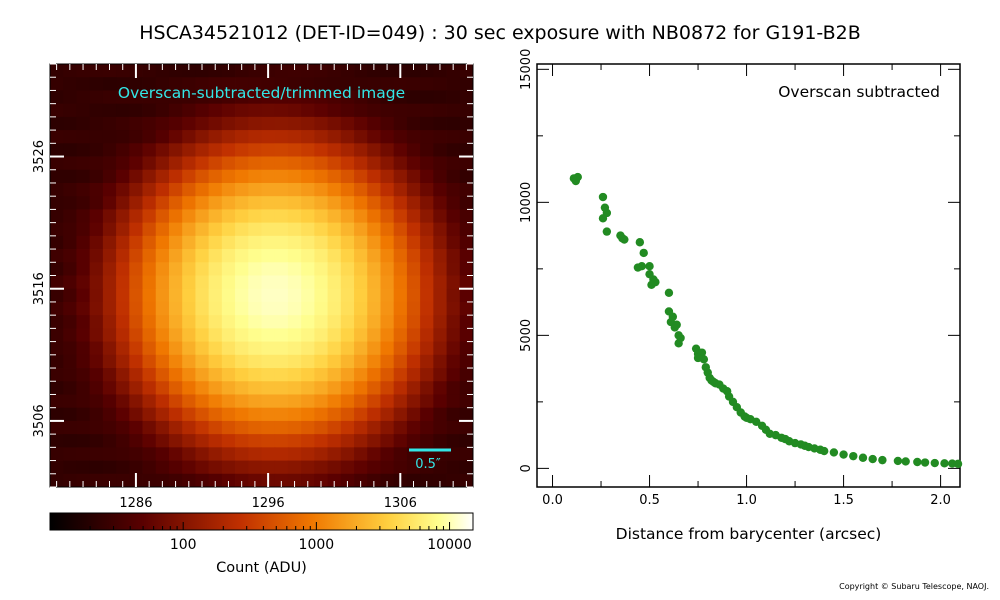 The width and height of the screenshot is (1000, 600). I want to click on scatter-point, so click(863, 457).